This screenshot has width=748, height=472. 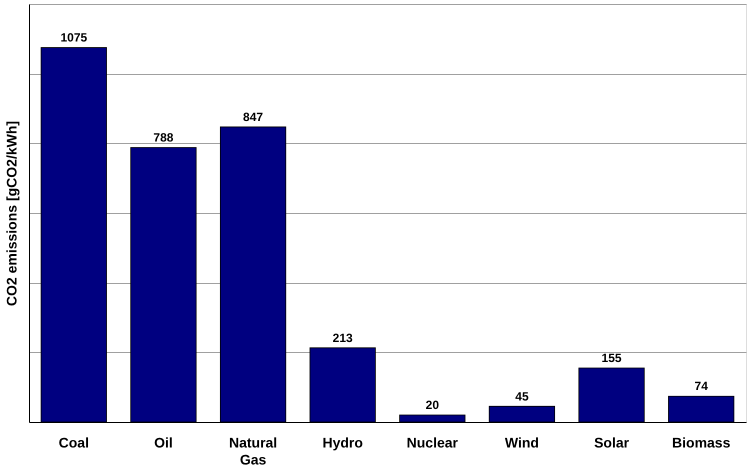 I want to click on data-label: 155, so click(x=612, y=358).